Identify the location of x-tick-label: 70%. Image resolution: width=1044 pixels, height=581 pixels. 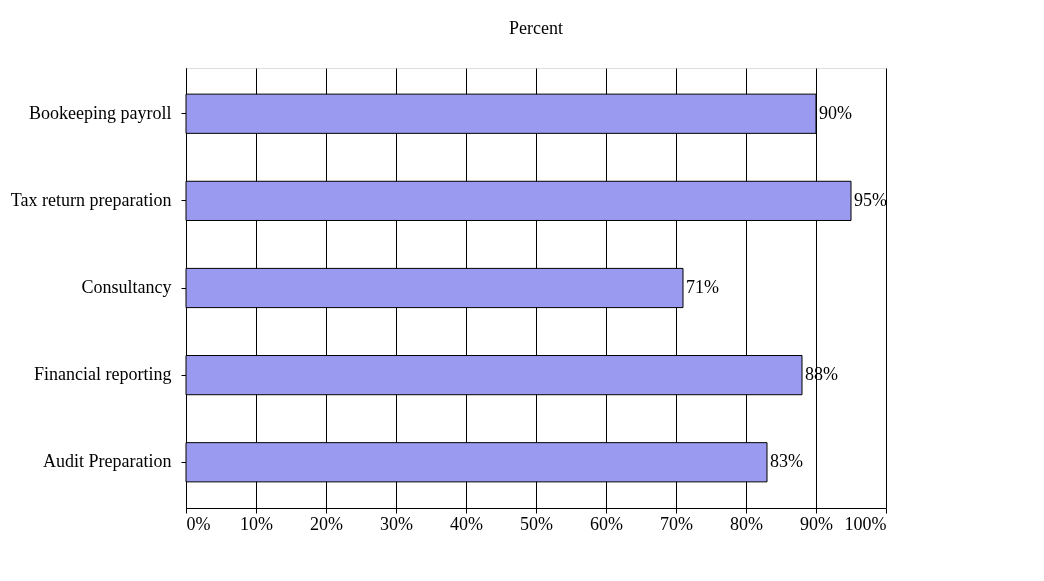
(676, 523).